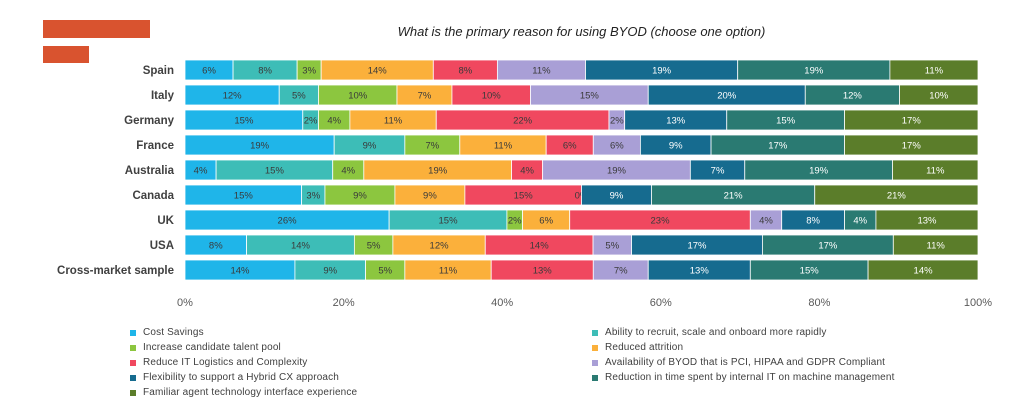 This screenshot has width=1024, height=406. I want to click on legend-item: Reduced attrition, so click(791, 347).